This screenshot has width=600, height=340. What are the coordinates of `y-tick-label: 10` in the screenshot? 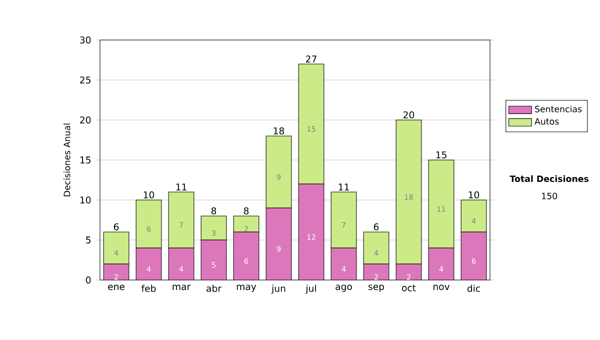 It's located at (85, 200).